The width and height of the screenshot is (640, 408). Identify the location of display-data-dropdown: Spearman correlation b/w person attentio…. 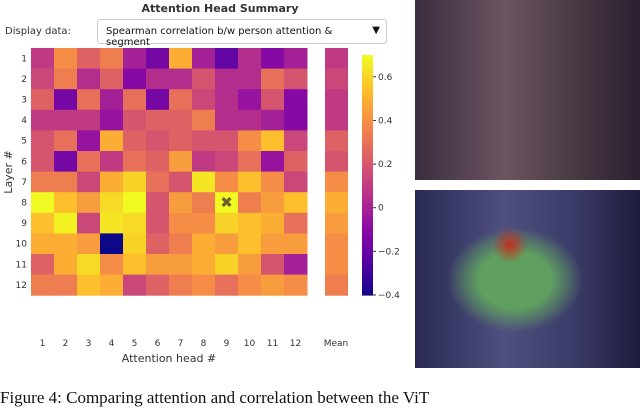
(242, 33).